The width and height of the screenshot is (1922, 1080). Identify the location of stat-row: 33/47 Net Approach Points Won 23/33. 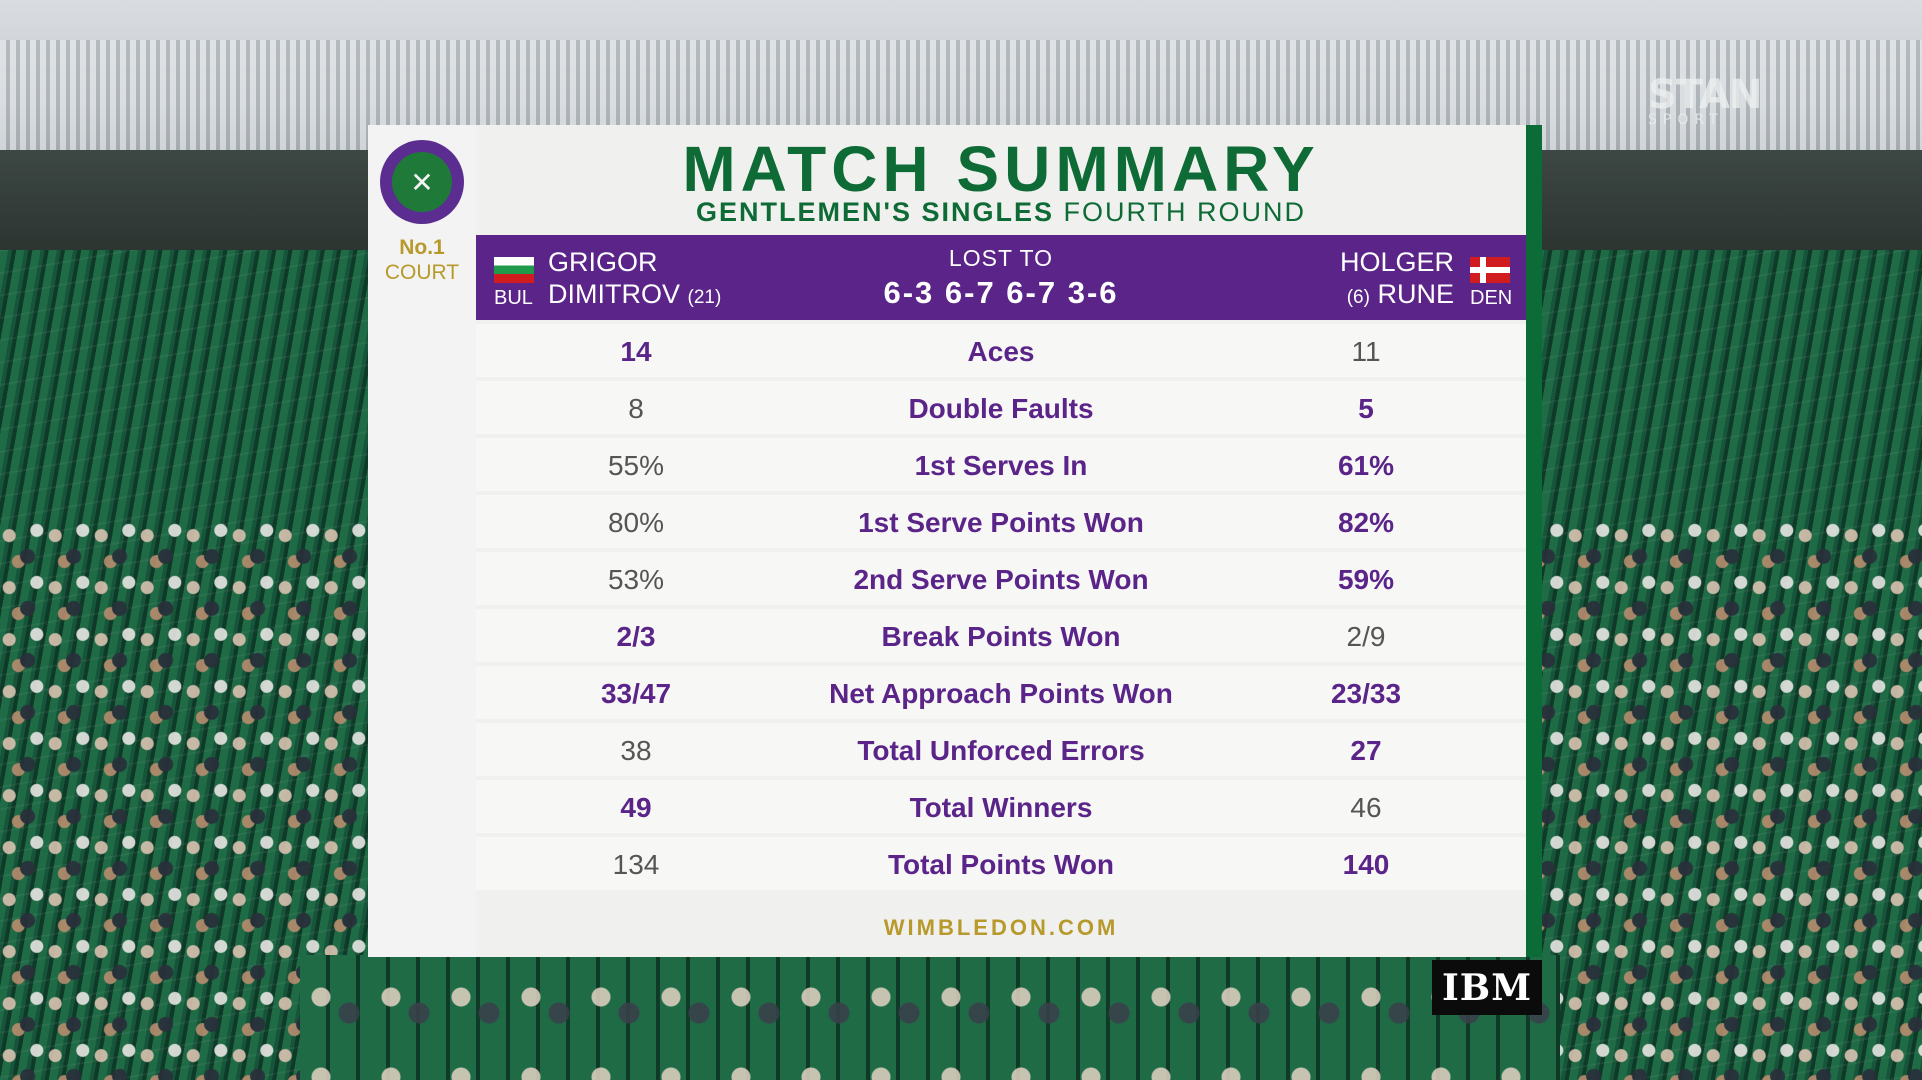
(1001, 692).